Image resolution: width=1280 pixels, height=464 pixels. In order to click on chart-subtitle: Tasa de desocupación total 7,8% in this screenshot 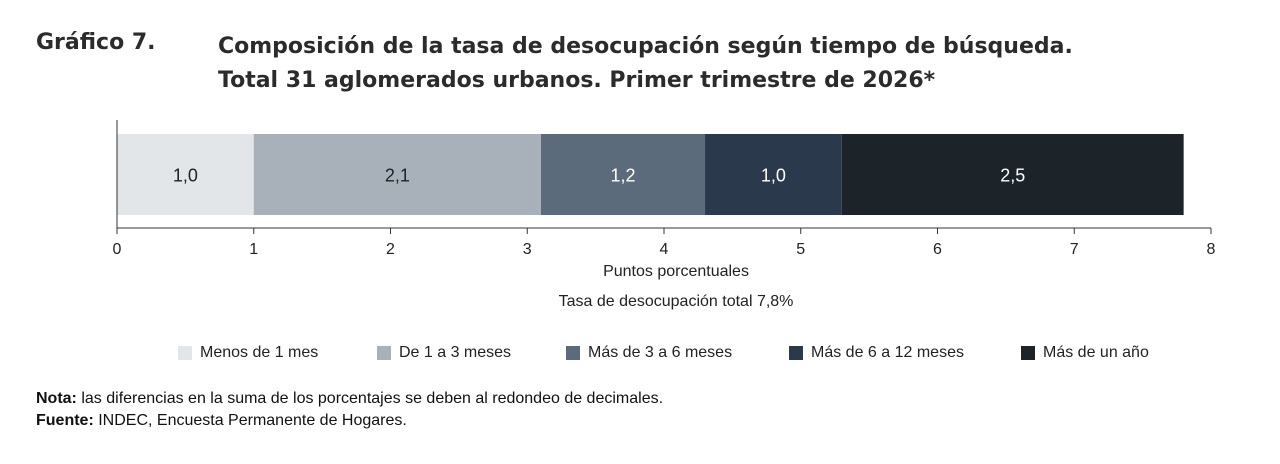, I will do `click(676, 301)`.